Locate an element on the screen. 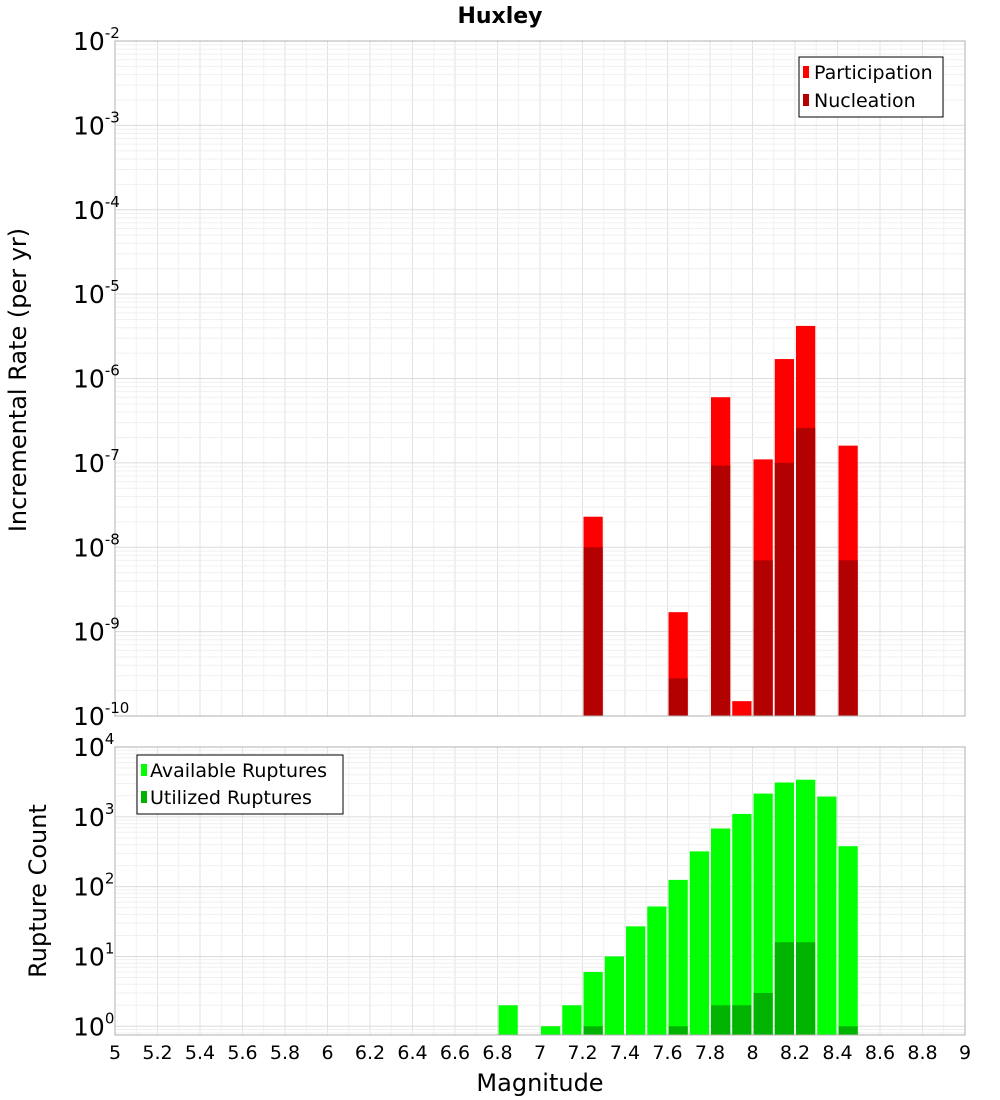  x-tick-label: 7.2 is located at coordinates (582, 1053).